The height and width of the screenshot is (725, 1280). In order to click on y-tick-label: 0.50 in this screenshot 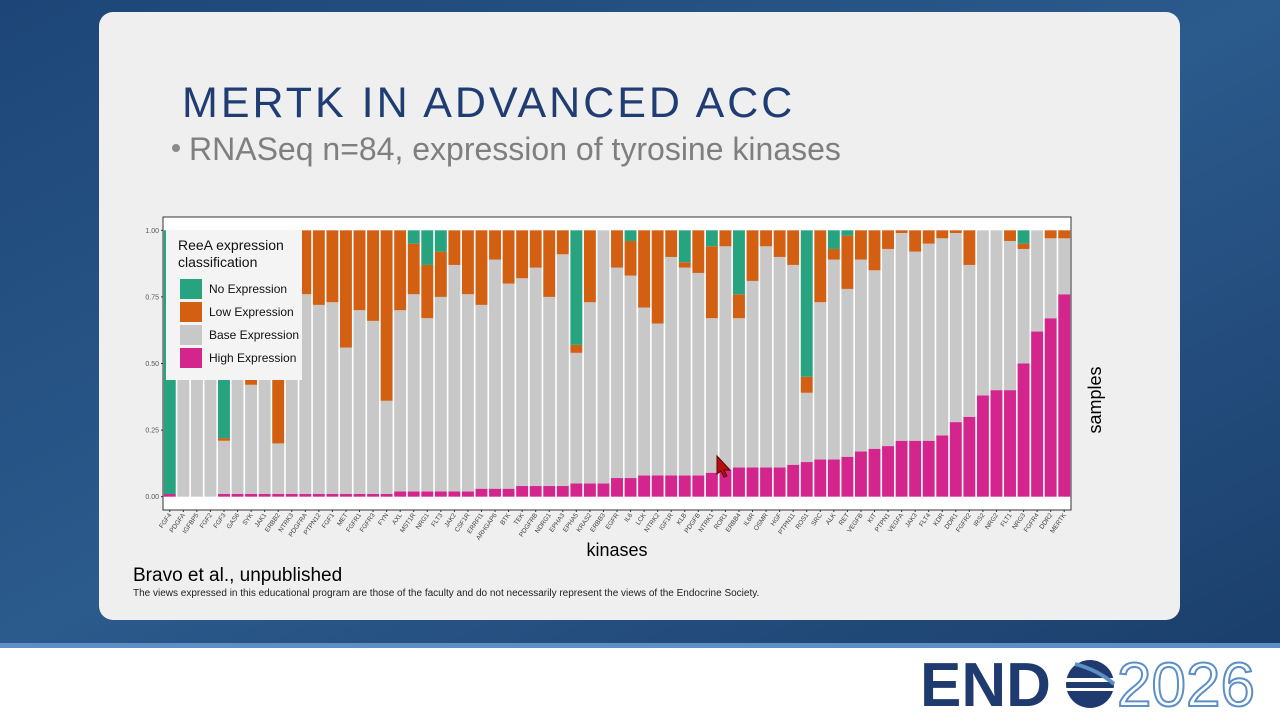, I will do `click(152, 364)`.